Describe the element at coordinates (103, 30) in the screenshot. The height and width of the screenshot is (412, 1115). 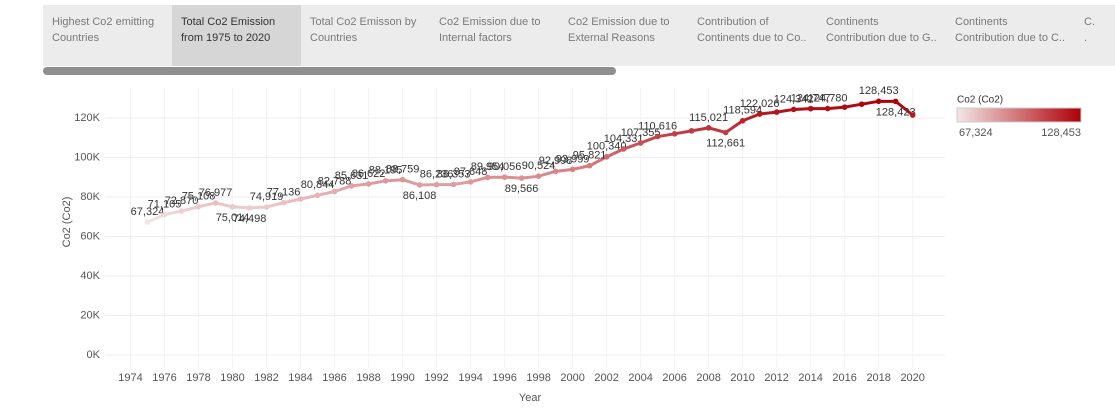
I see `tab: Highest Co2 emitting Countries` at that location.